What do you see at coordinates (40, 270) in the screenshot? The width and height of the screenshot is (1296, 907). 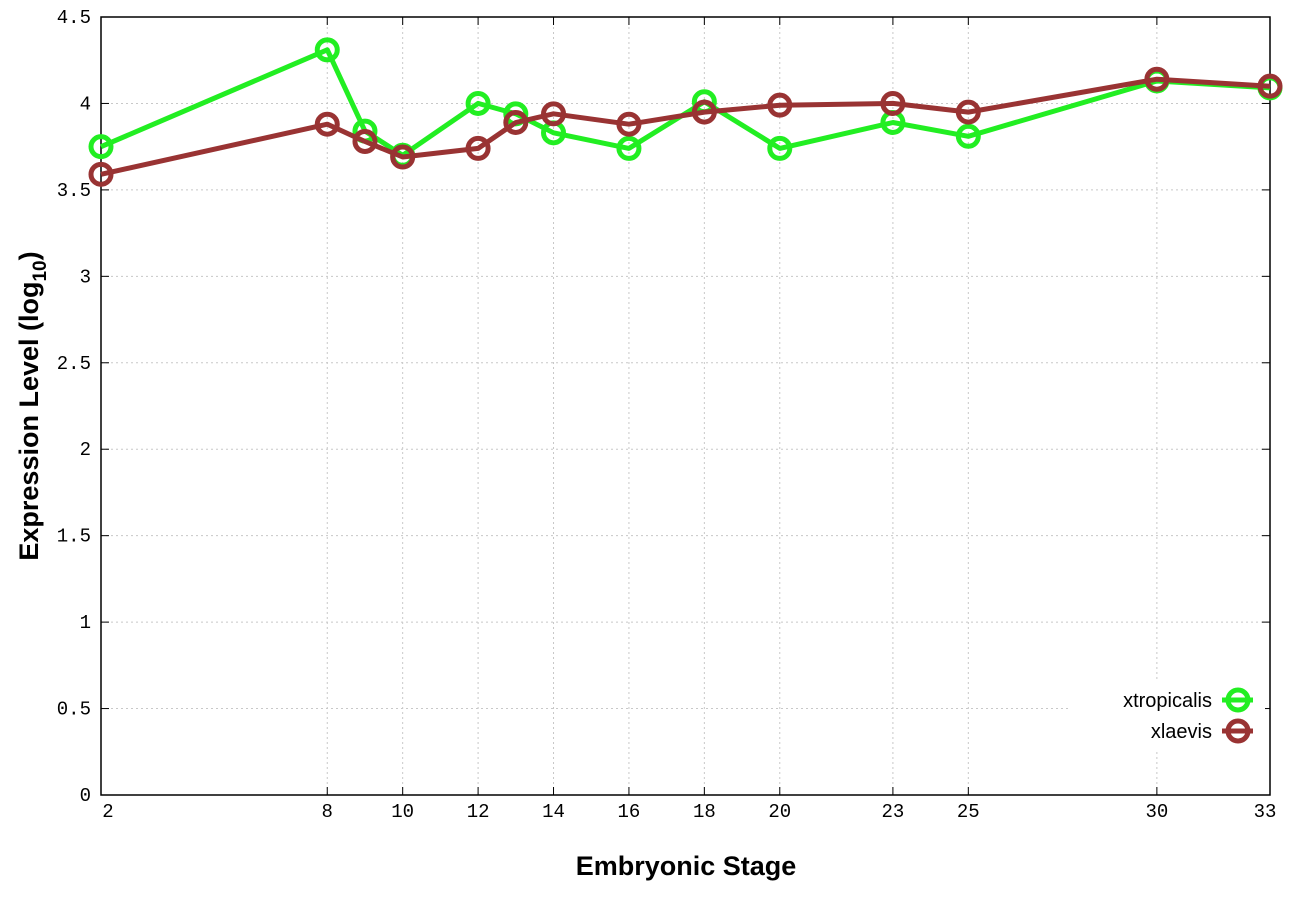 I see `y-axis-title-subscript: 10` at bounding box center [40, 270].